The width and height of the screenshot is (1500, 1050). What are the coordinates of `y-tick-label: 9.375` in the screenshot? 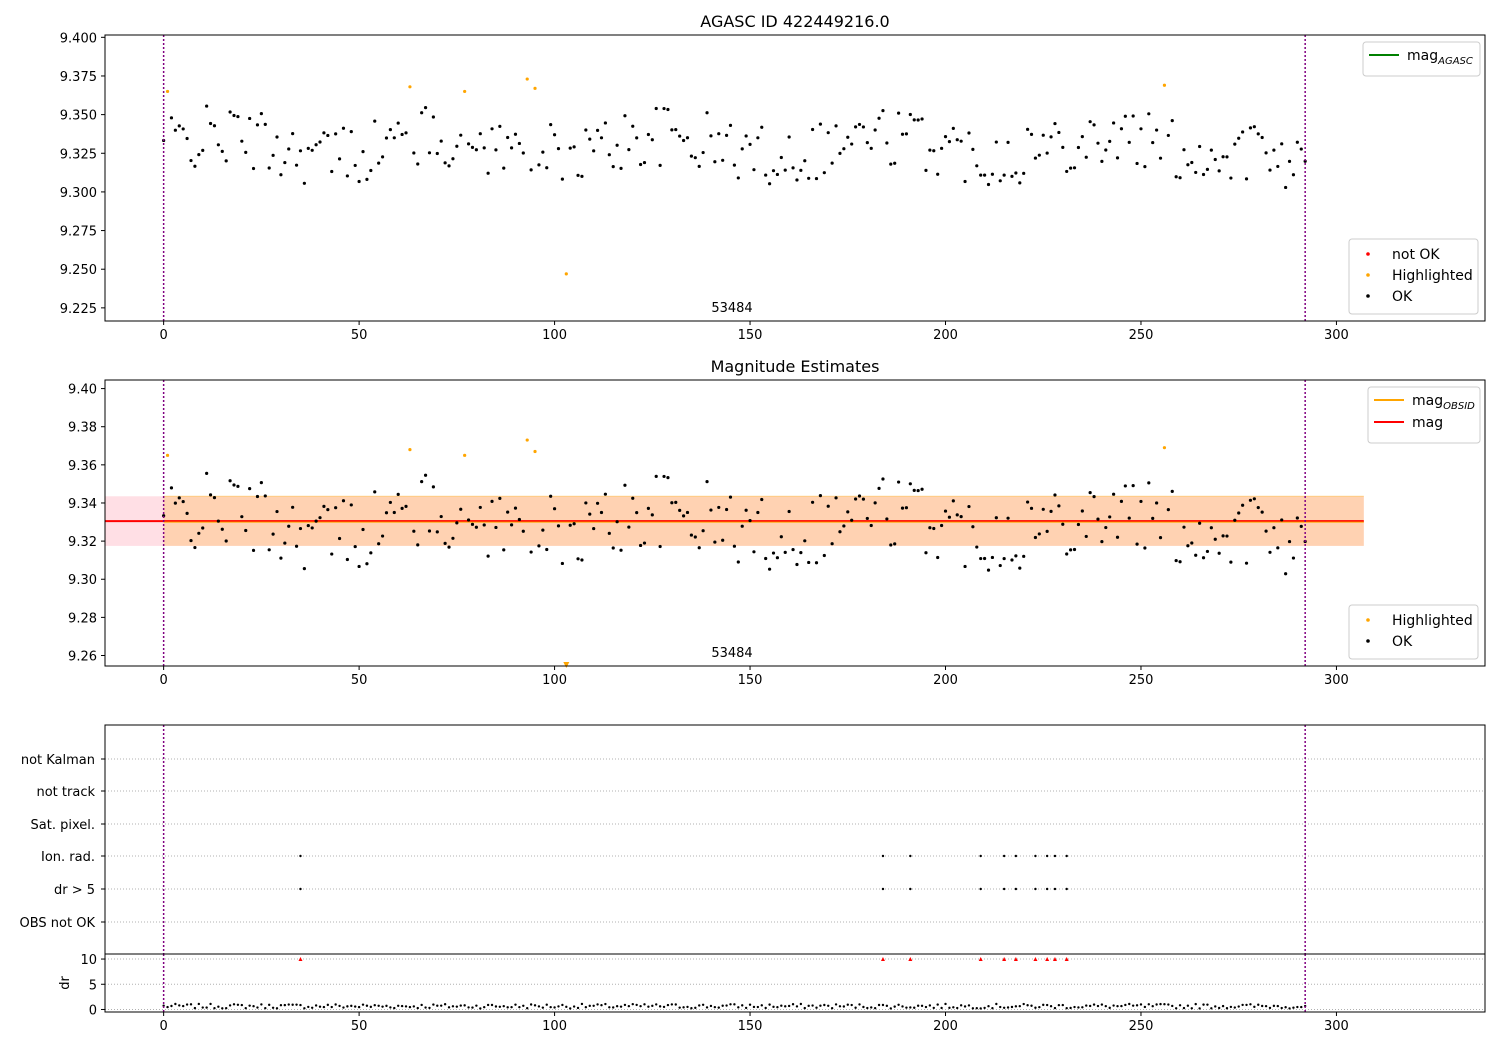 It's located at (78, 77).